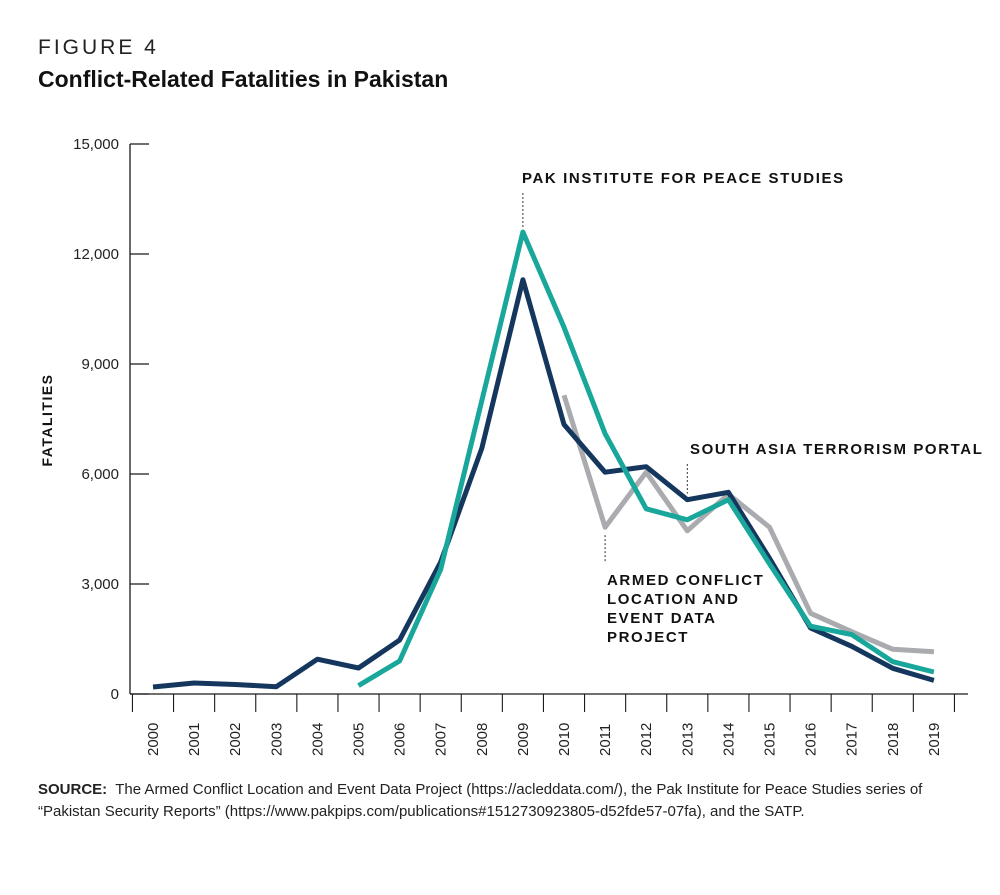 This screenshot has width=1000, height=895. I want to click on x-tick-label: 2013, so click(687, 739).